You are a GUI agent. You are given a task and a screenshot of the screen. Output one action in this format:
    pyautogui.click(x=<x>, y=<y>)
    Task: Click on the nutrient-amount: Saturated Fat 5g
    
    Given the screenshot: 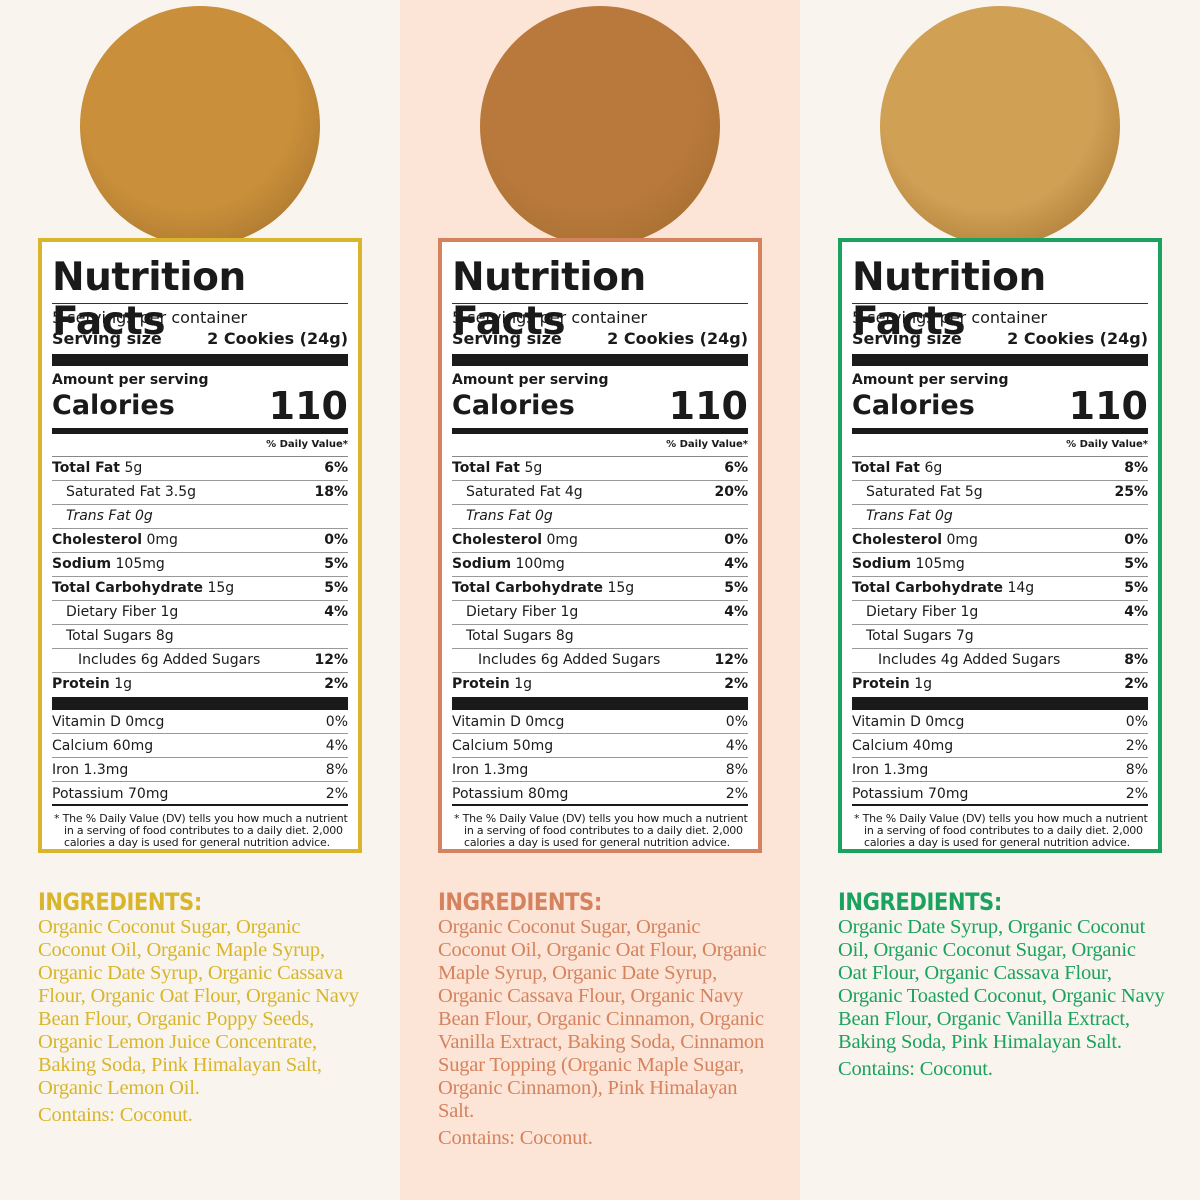 What is the action you would take?
    pyautogui.click(x=924, y=492)
    